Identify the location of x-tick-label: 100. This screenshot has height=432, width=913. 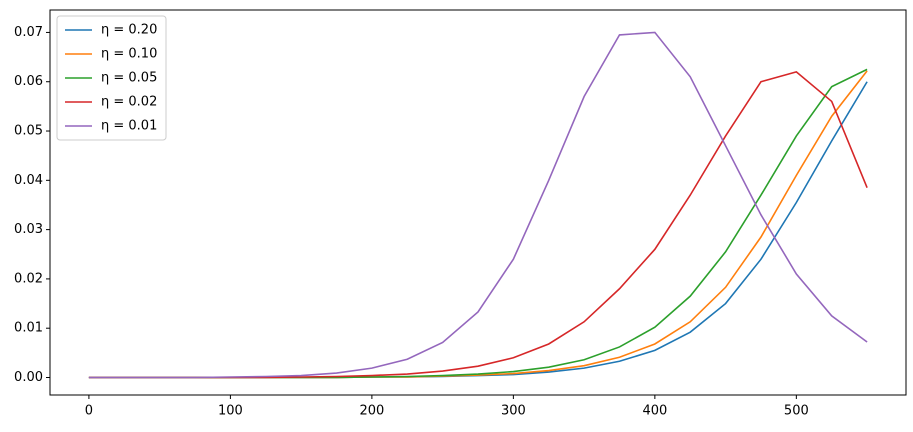
(230, 411).